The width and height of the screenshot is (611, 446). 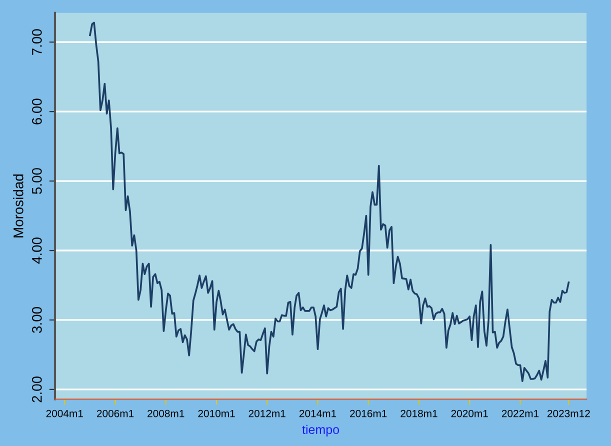 I want to click on x-axis-title: tiempo, so click(x=321, y=430).